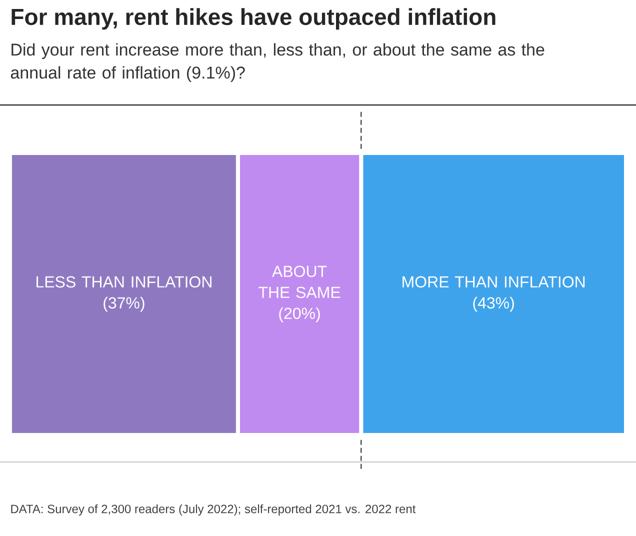 The width and height of the screenshot is (636, 536). I want to click on series-label: LESS THAN INFLATION, so click(124, 282).